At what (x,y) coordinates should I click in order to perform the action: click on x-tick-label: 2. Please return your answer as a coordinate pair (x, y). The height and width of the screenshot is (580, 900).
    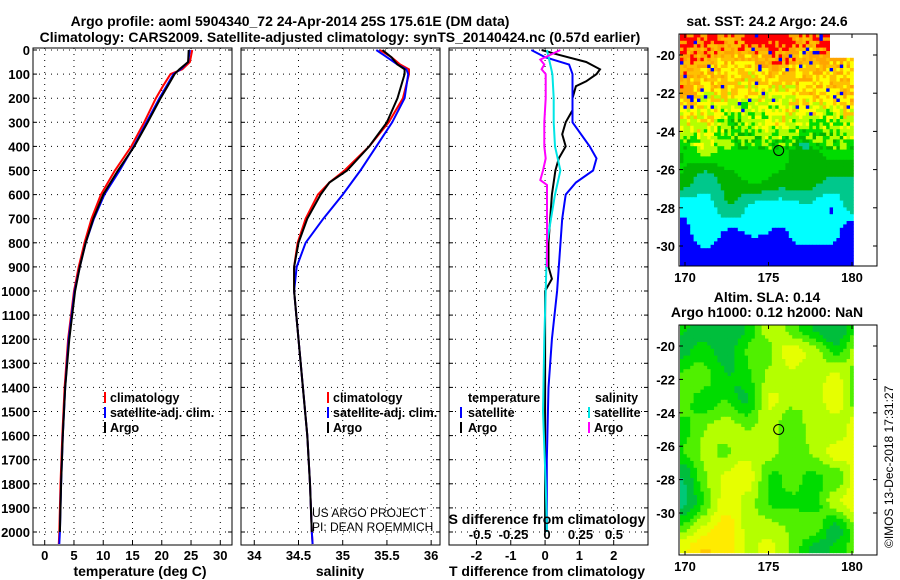
    Looking at the image, I should click on (613, 555).